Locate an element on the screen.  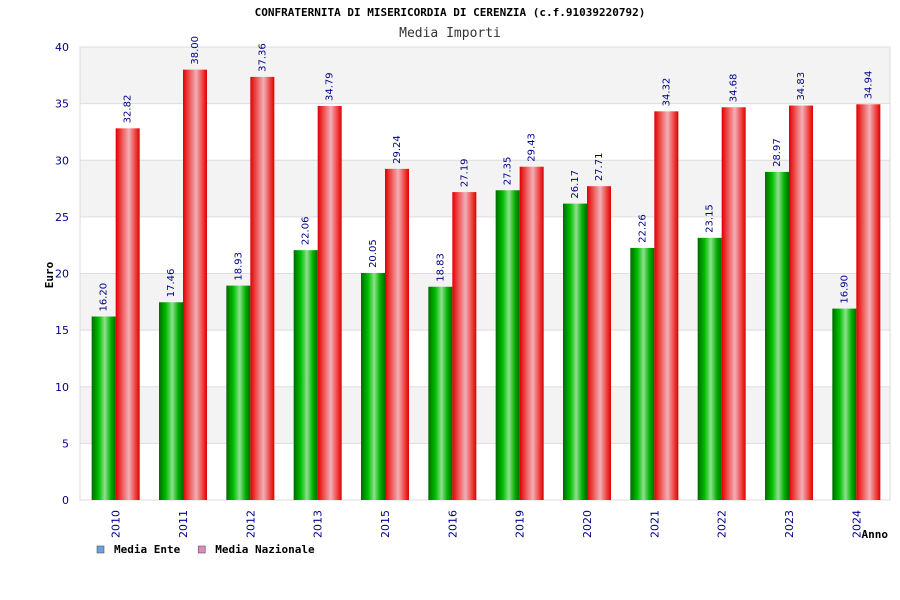
data-label: 32.82 is located at coordinates (128, 109).